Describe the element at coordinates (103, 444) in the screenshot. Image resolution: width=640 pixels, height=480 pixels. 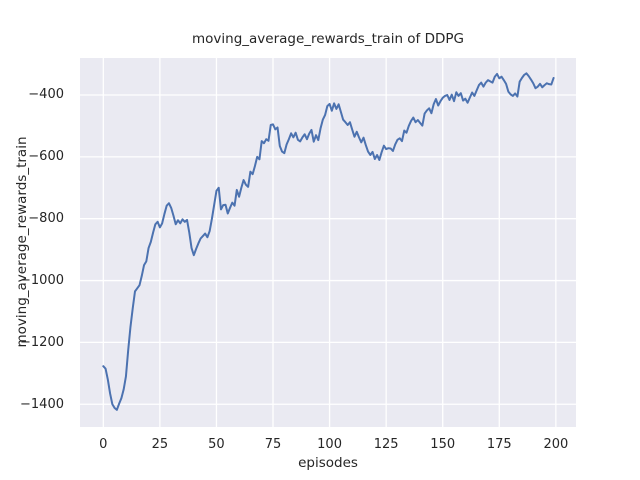
I see `x-tick-label: 0` at that location.